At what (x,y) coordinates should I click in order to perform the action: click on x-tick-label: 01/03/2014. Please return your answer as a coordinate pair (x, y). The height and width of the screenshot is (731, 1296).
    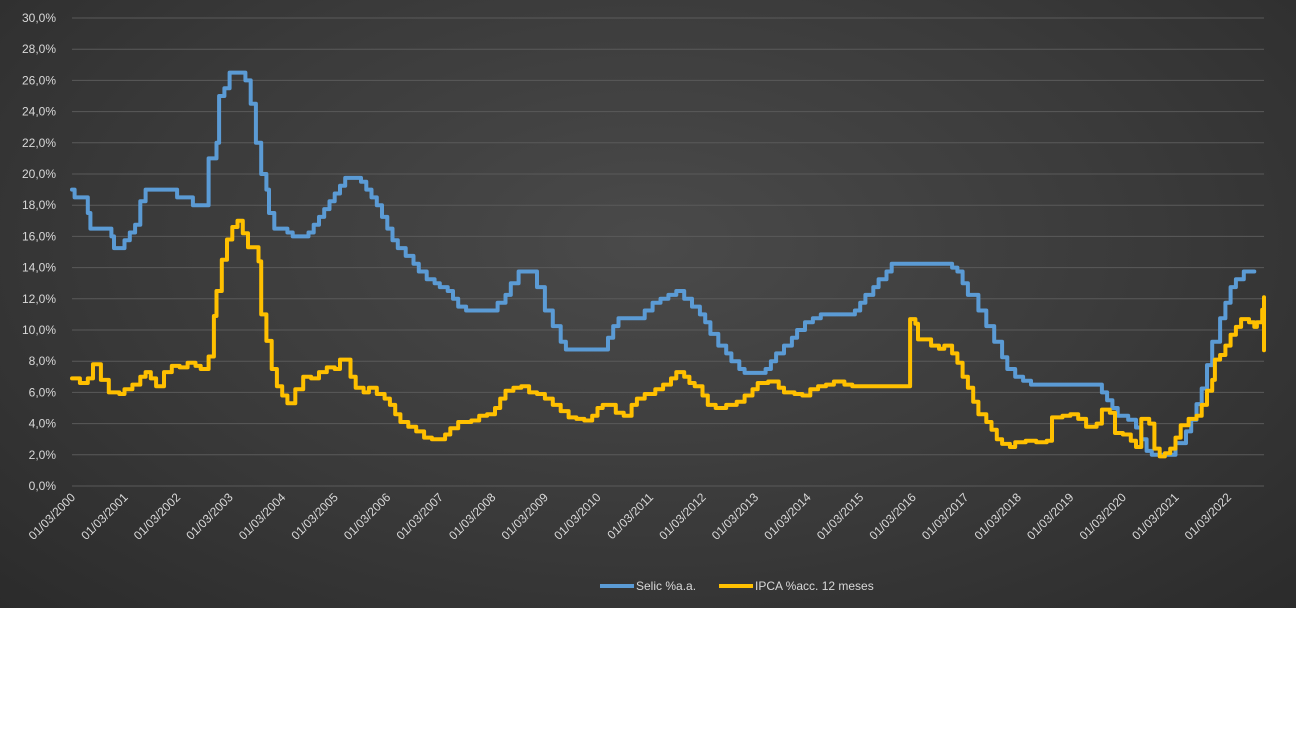
    Looking at the image, I should click on (787, 516).